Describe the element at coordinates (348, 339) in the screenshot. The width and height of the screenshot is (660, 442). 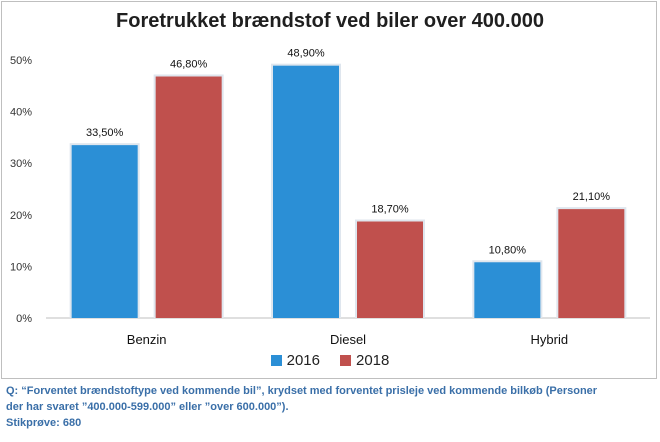
I see `category-label: Diesel` at that location.